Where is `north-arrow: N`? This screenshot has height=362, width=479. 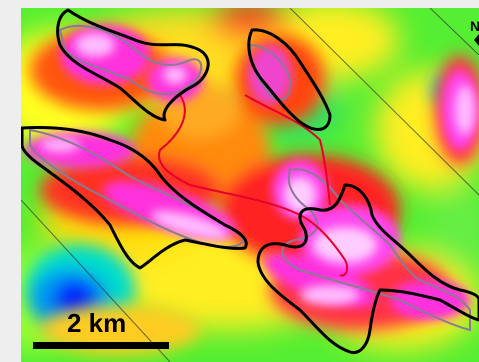
north-arrow: N is located at coordinates (474, 32).